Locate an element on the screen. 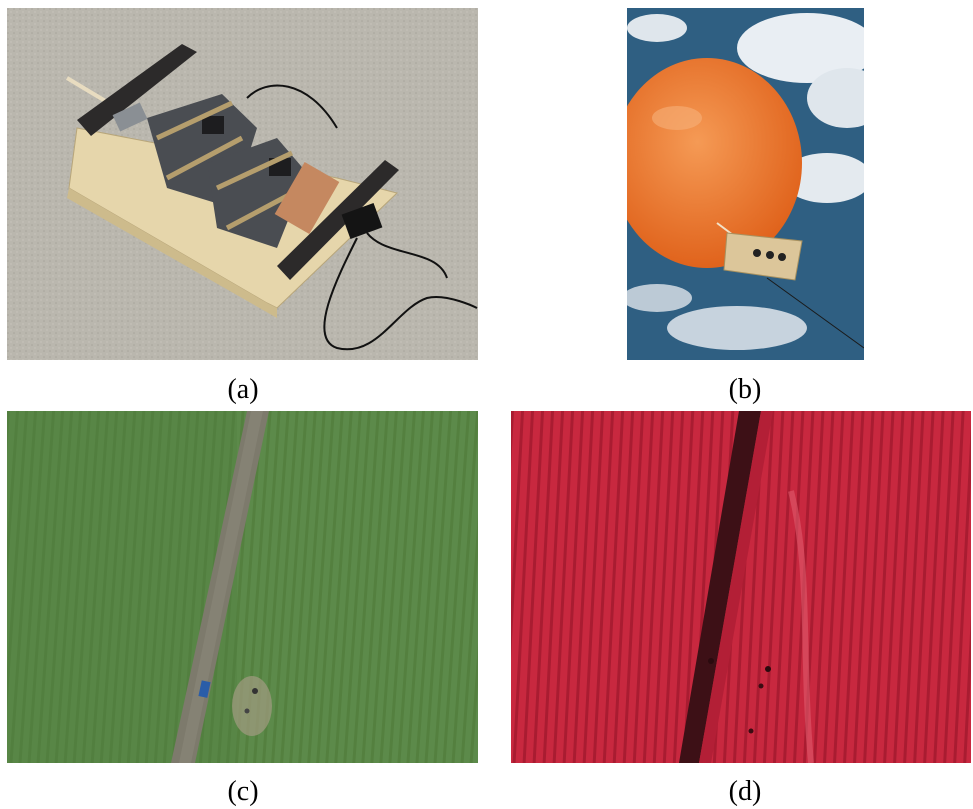 The height and width of the screenshot is (809, 973). caption-d: (d) is located at coordinates (745, 791).